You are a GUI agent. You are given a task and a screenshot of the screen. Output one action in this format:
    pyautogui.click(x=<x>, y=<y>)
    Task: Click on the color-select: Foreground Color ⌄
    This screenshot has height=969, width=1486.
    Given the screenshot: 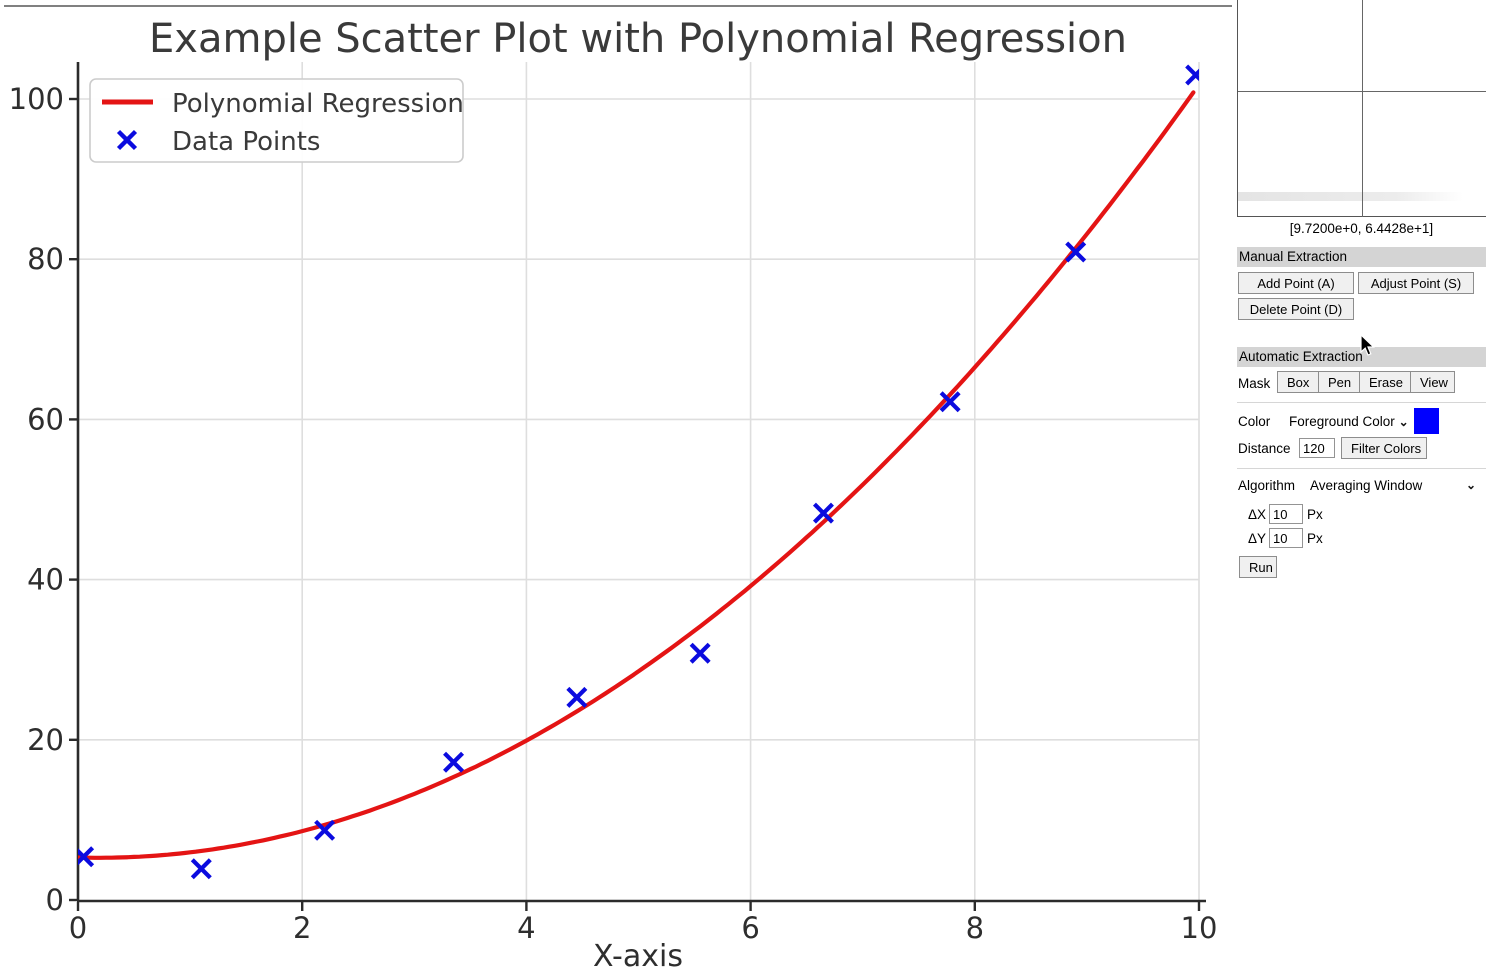 What is the action you would take?
    pyautogui.click(x=1349, y=421)
    